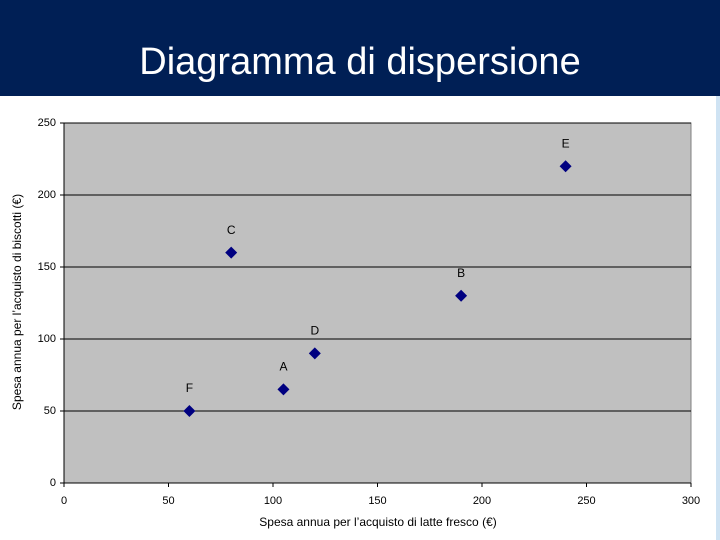 The width and height of the screenshot is (720, 540). What do you see at coordinates (168, 501) in the screenshot?
I see `x-tick-label: 50` at bounding box center [168, 501].